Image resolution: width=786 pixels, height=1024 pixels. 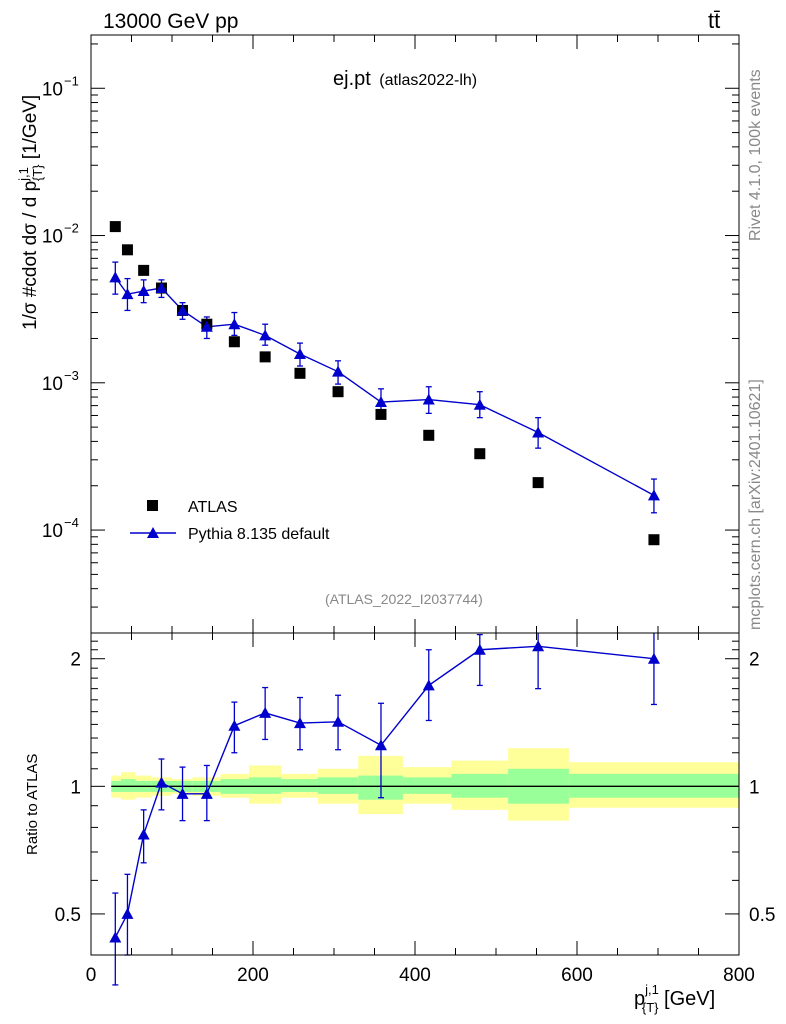 I want to click on rivet-label: Rivet 4.1.0, 100k events, so click(x=755, y=155).